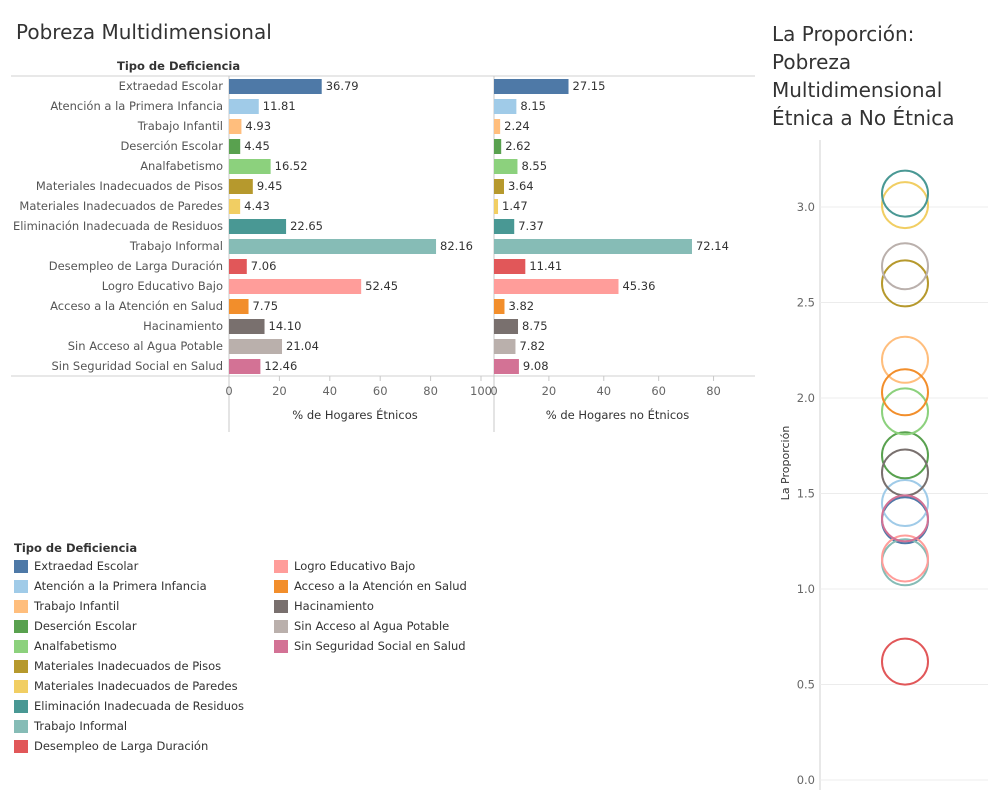 This screenshot has width=1000, height=800. What do you see at coordinates (713, 391) in the screenshot?
I see `nonethnic-tick-label: 80` at bounding box center [713, 391].